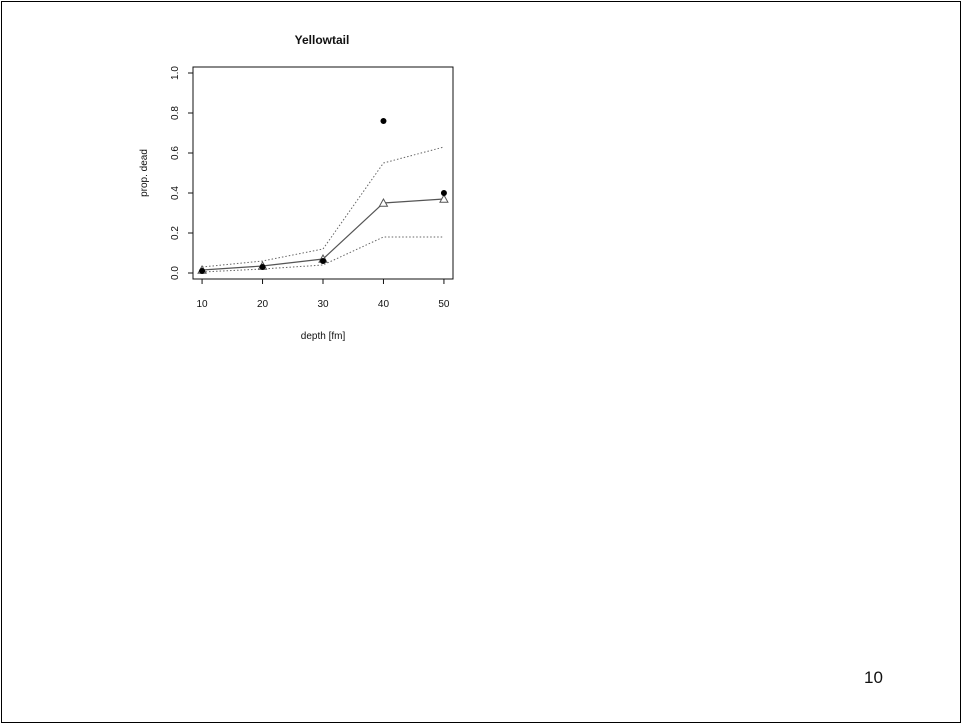  Describe the element at coordinates (175, 273) in the screenshot. I see `y-tick-label: 0.0` at that location.